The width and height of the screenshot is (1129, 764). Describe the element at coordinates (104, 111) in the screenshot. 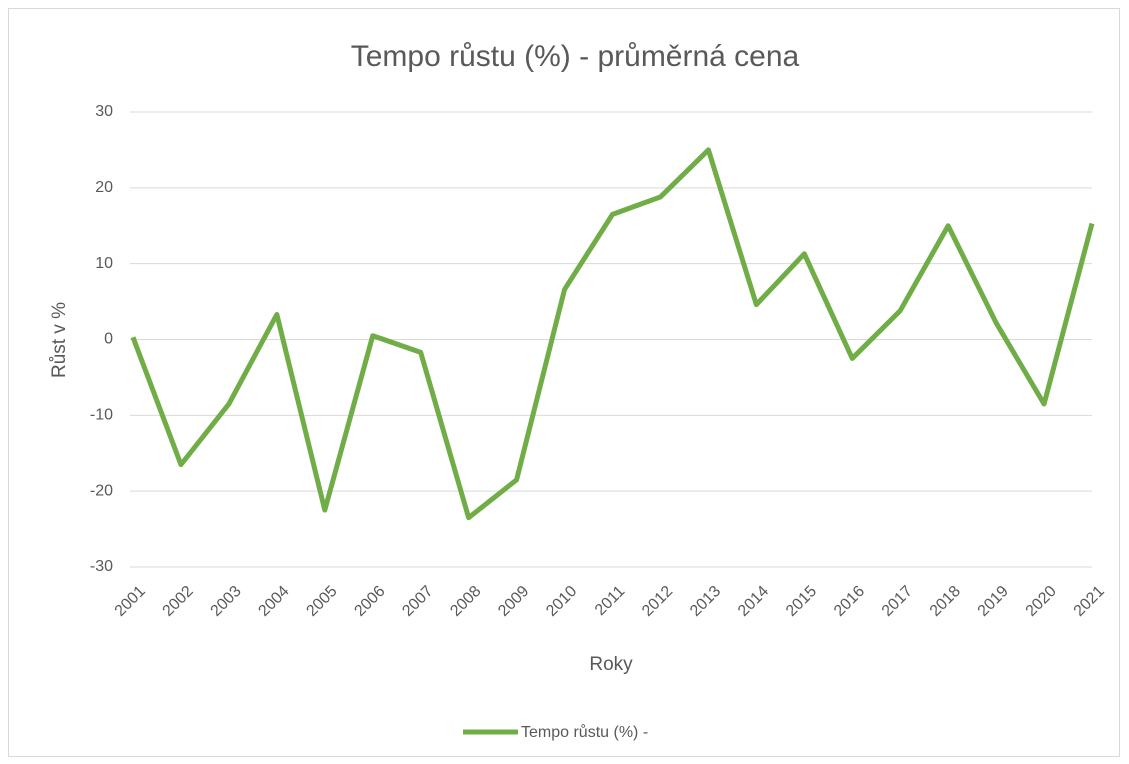

I see `y-tick-label: 30` at that location.